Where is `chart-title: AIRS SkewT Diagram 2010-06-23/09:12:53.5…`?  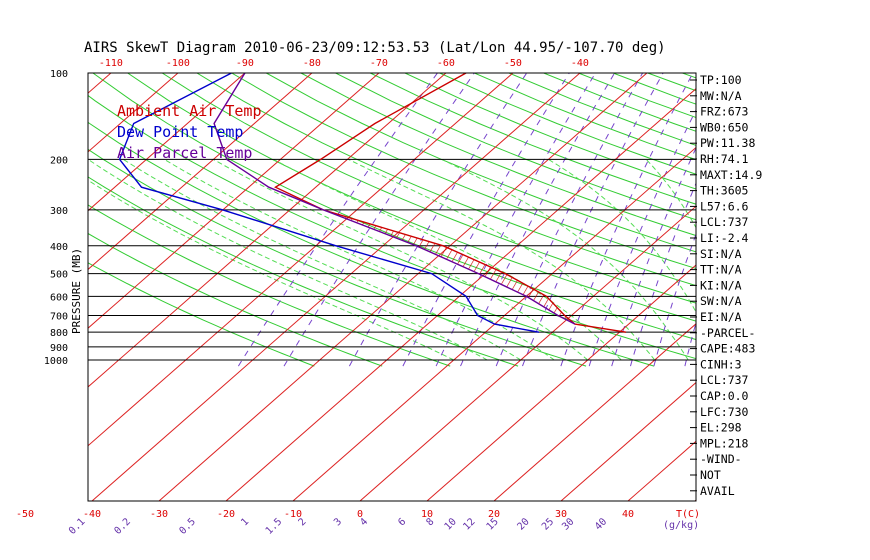 chart-title: AIRS SkewT Diagram 2010-06-23/09:12:53.5… is located at coordinates (375, 48).